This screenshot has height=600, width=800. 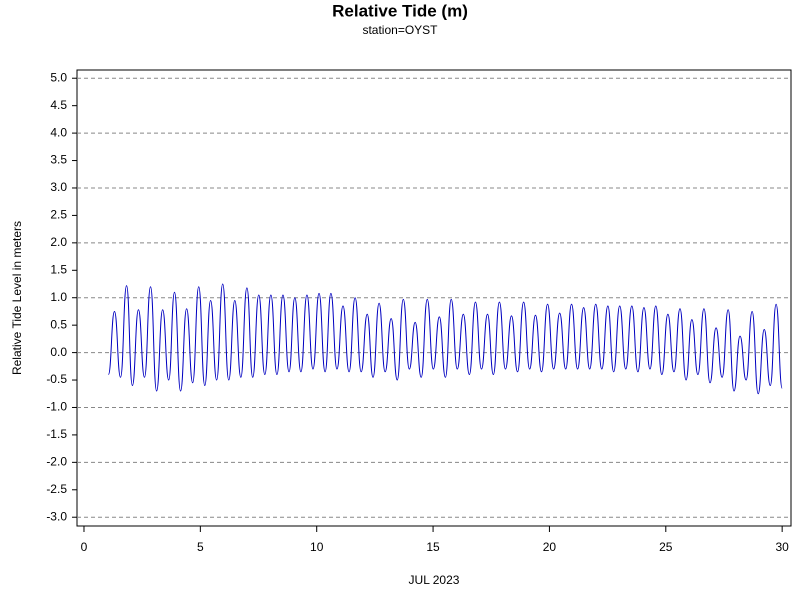 I want to click on y-tick-label: 3.0, so click(x=58, y=187).